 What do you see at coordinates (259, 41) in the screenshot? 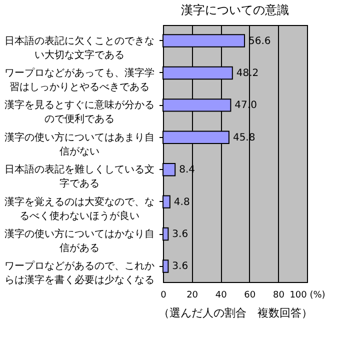
I see `data-label: 56.6` at bounding box center [259, 41].